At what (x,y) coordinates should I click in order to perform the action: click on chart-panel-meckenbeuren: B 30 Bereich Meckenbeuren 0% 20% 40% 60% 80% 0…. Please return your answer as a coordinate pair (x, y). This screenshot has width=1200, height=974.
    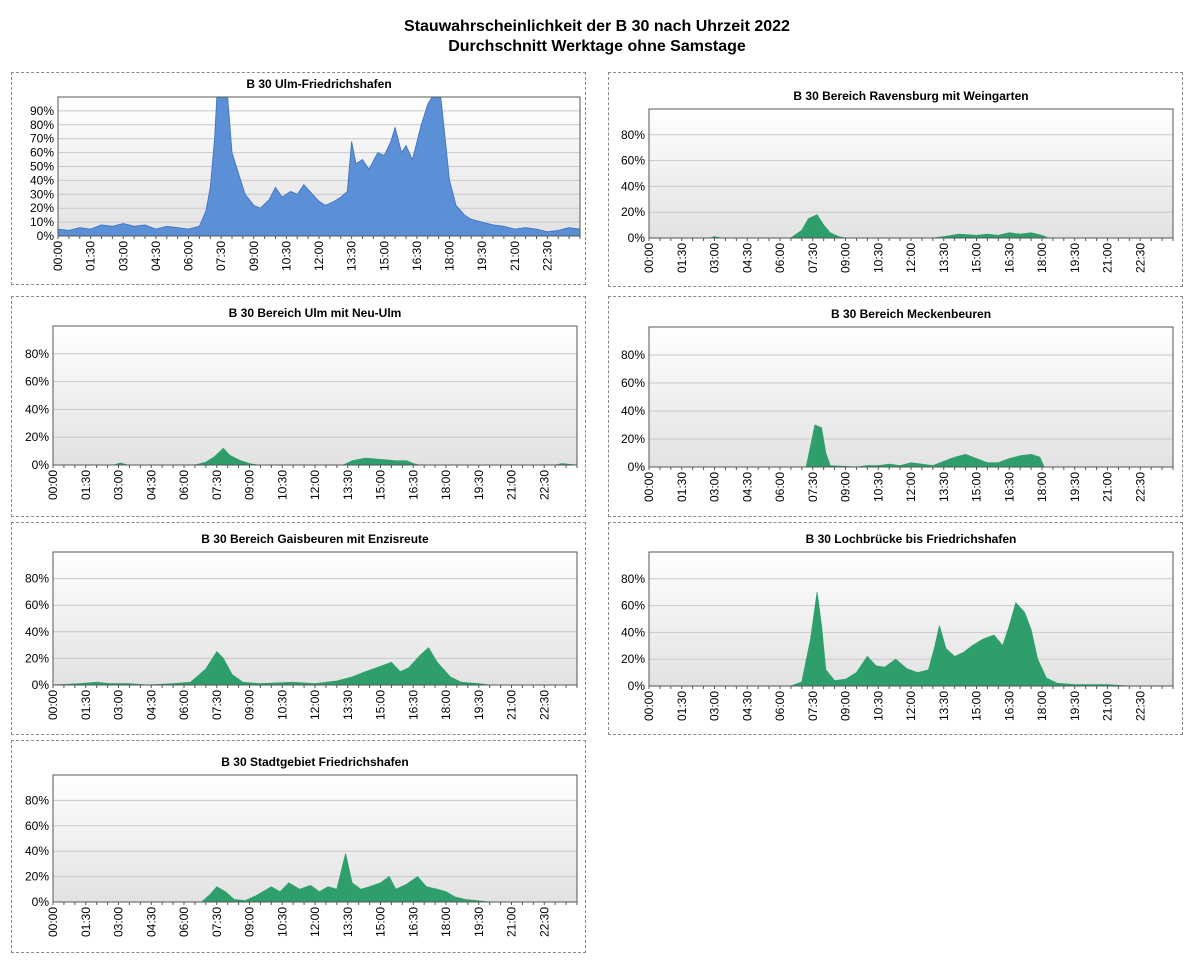
    Looking at the image, I should click on (895, 406).